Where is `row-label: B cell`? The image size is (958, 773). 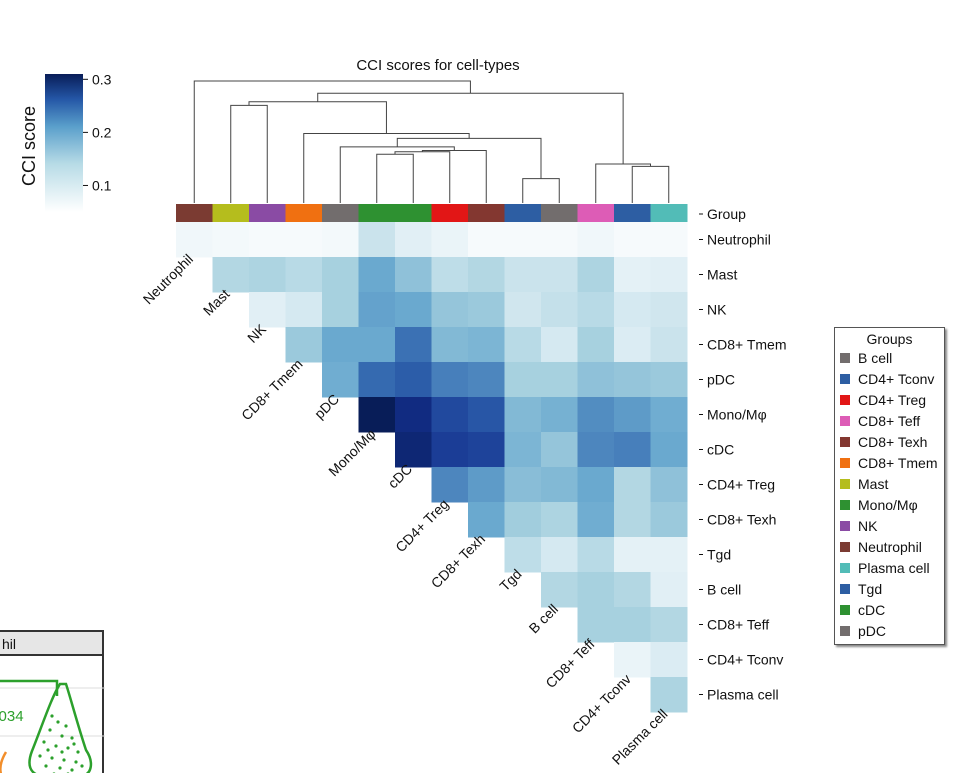
row-label: B cell is located at coordinates (724, 590).